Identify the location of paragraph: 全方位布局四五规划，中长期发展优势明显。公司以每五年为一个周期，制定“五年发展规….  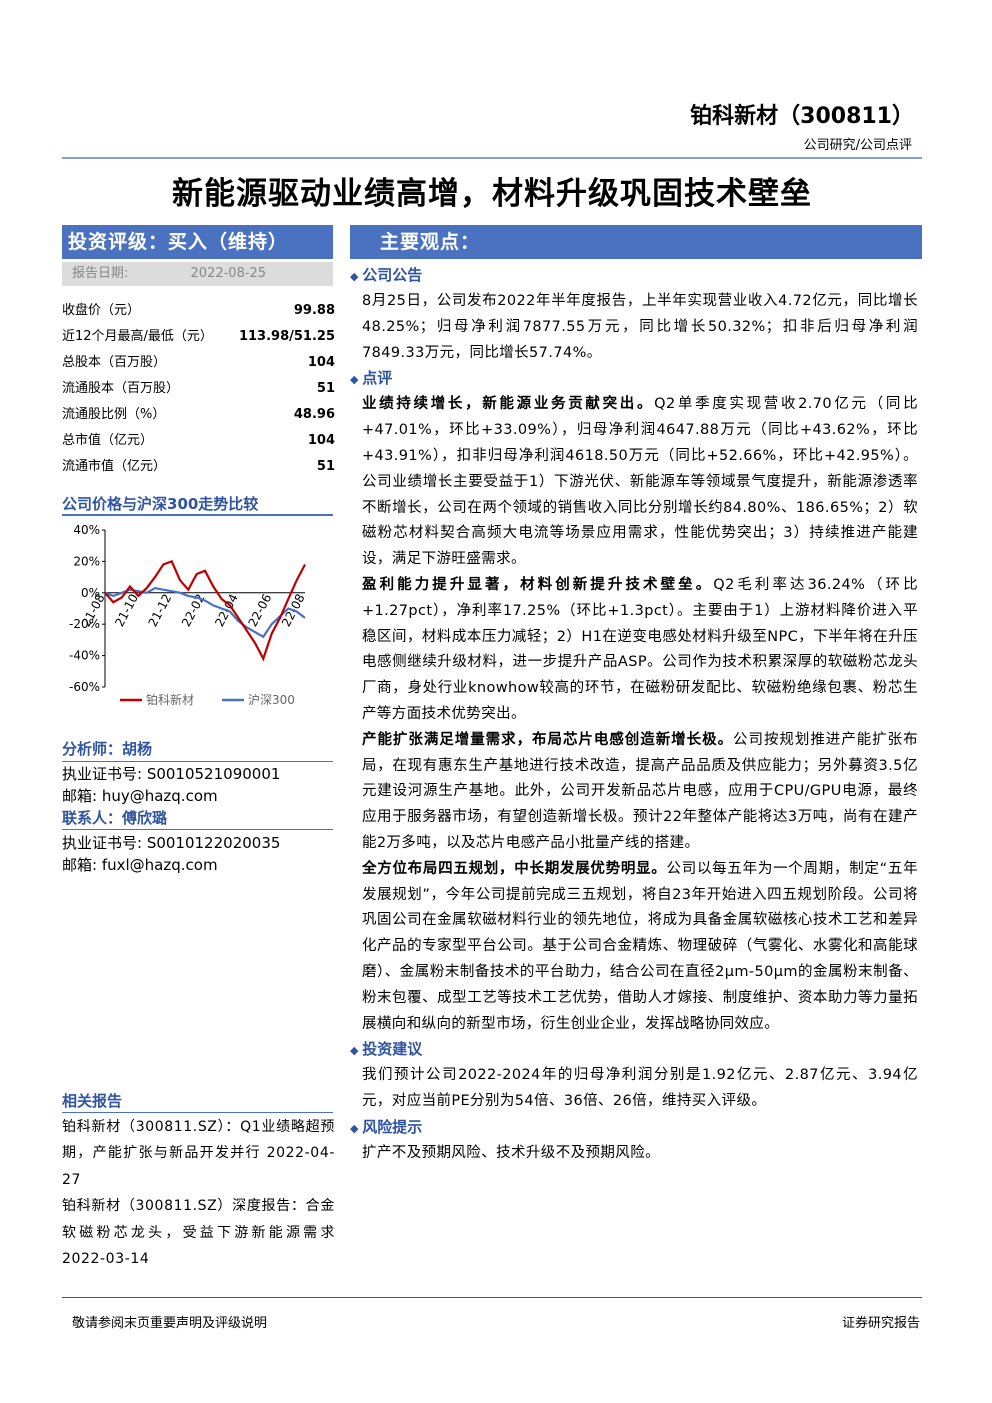
(640, 947).